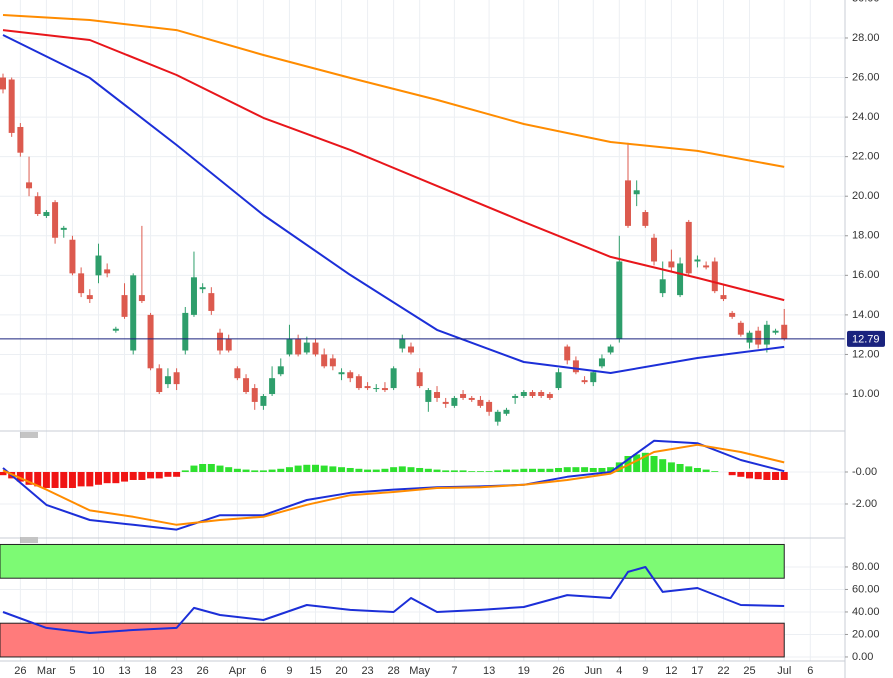  I want to click on y-tick-label: 12.00, so click(866, 354).